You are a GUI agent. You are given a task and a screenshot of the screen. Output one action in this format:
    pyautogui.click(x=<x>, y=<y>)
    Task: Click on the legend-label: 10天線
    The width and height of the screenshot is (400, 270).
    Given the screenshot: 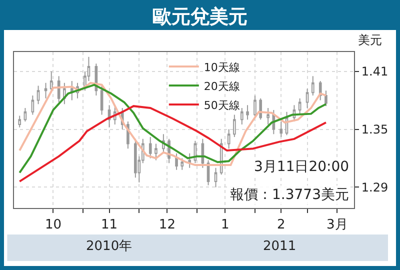 What is the action you would take?
    pyautogui.click(x=222, y=67)
    